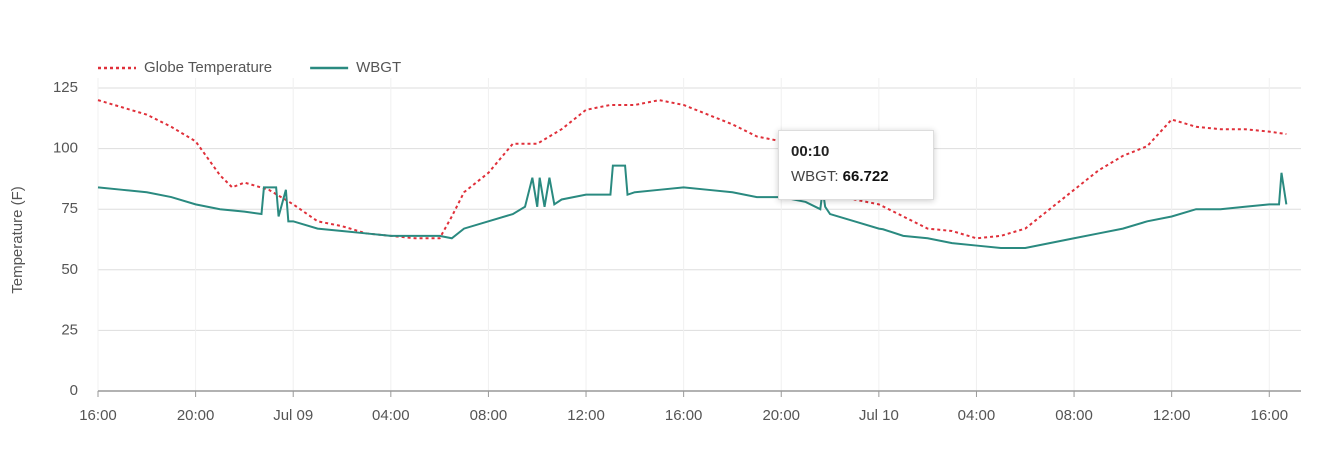  I want to click on legend-label: Globe Temperature, so click(208, 67).